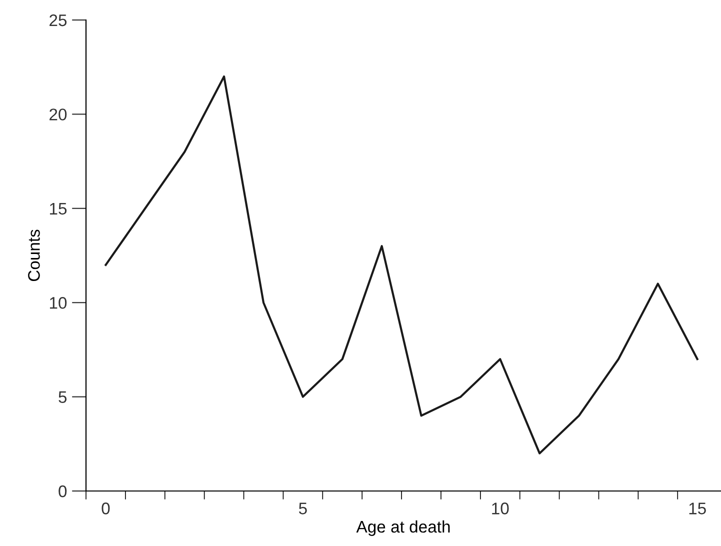 The image size is (721, 546). I want to click on x-tick-label: 10, so click(500, 508).